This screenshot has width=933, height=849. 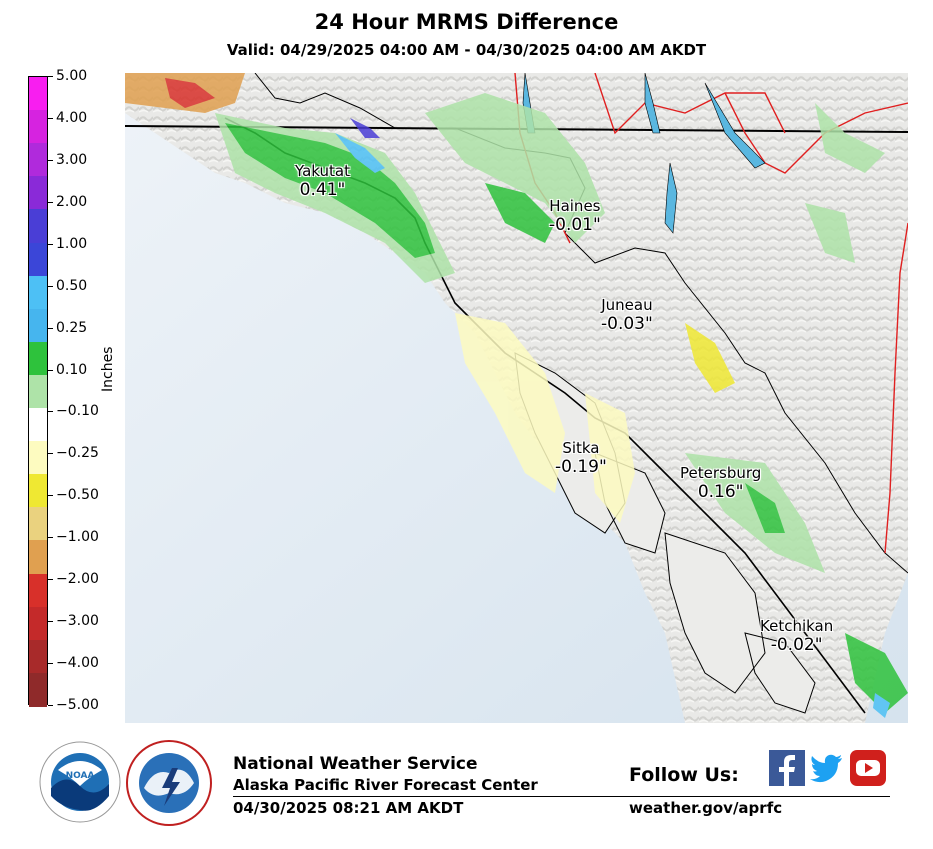 What do you see at coordinates (80, 782) in the screenshot?
I see `noaa-logo: NOAA` at bounding box center [80, 782].